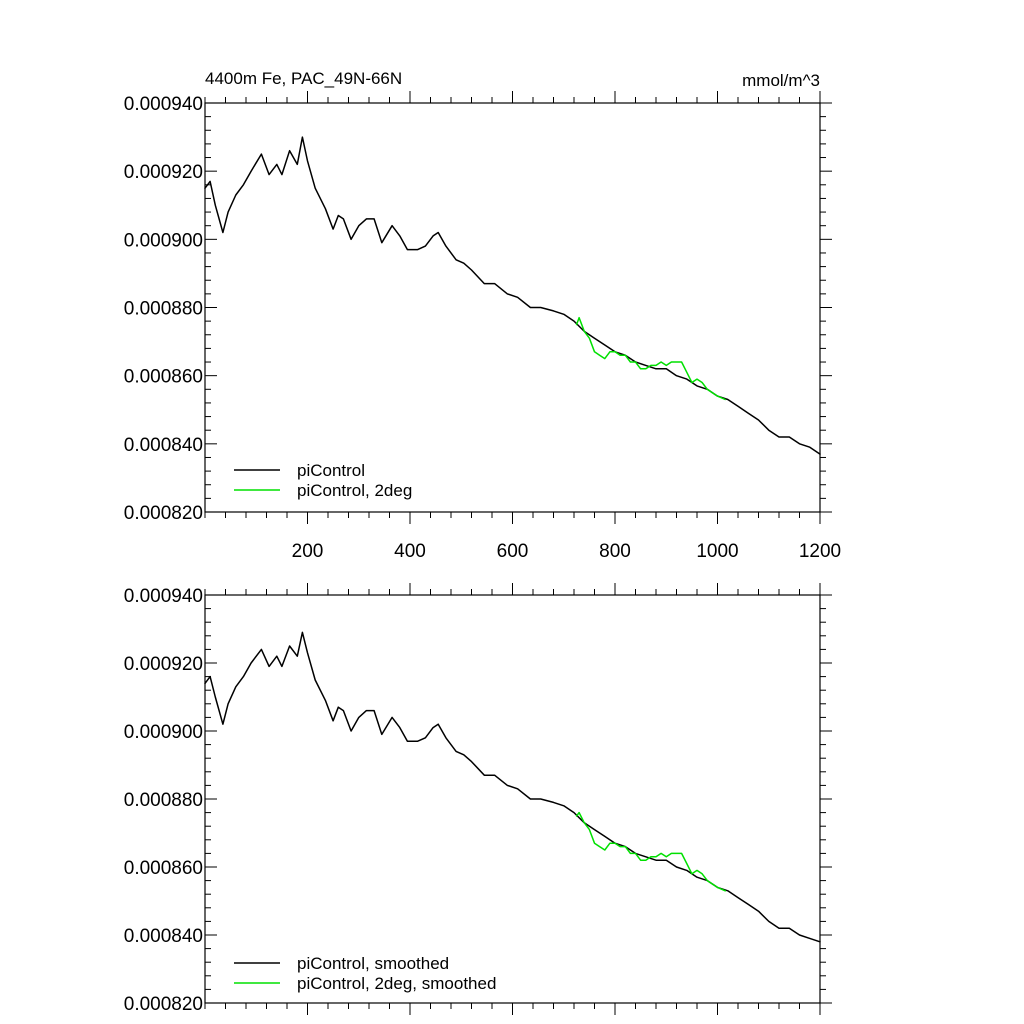 Image resolution: width=1024 pixels, height=1024 pixels. What do you see at coordinates (781, 80) in the screenshot?
I see `units-label: mmol/m^3` at bounding box center [781, 80].